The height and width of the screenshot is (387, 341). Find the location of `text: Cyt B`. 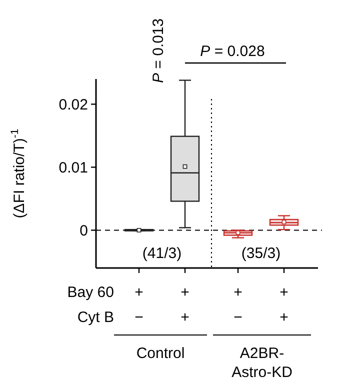

text: Cyt B is located at coordinates (95, 317).